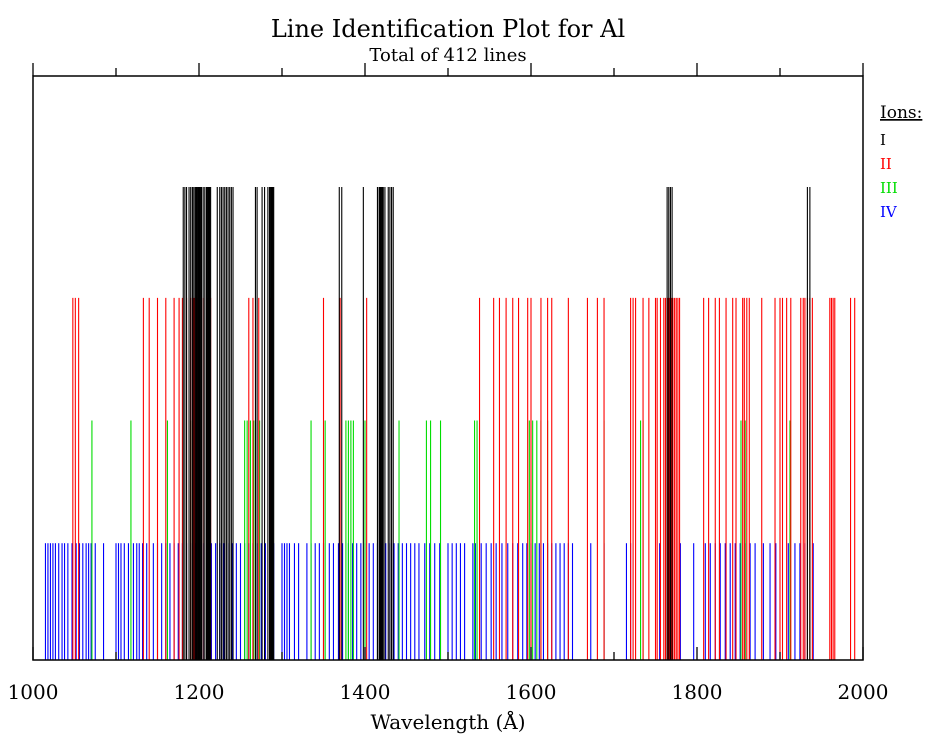 The height and width of the screenshot is (738, 925). I want to click on chart-title: Line Identification Plot for Al, so click(448, 29).